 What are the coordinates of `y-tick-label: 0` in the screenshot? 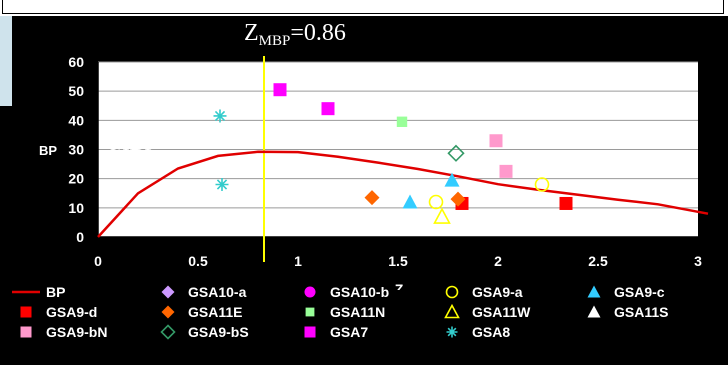 It's located at (80, 237).